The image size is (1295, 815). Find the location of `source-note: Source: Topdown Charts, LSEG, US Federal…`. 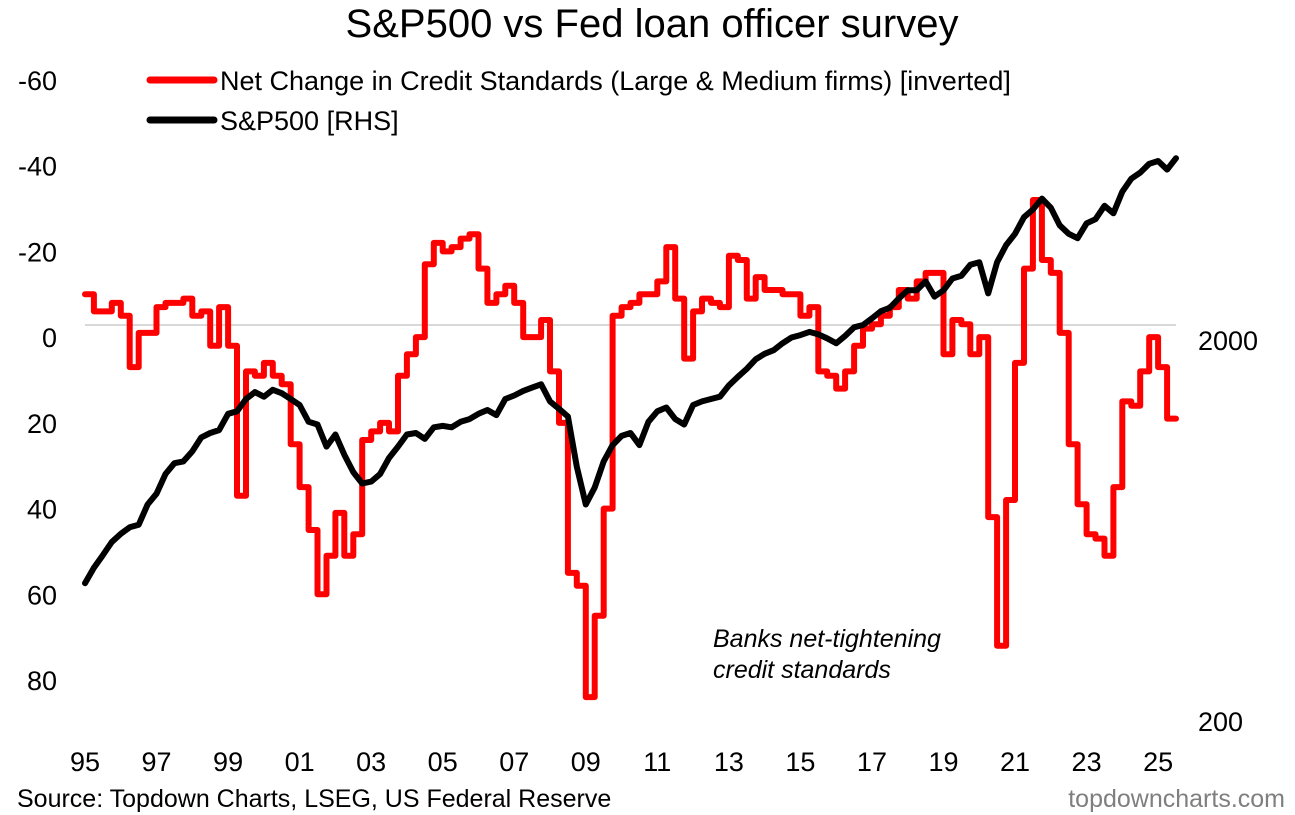

source-note: Source: Topdown Charts, LSEG, US Federal… is located at coordinates (314, 799).